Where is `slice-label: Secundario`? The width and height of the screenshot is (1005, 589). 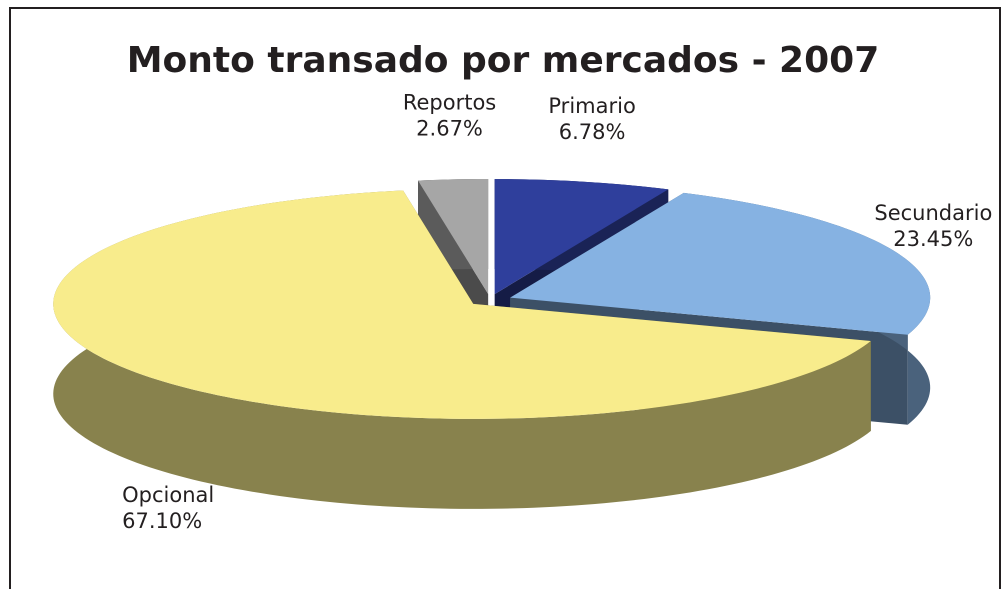
slice-label: Secundario is located at coordinates (933, 213).